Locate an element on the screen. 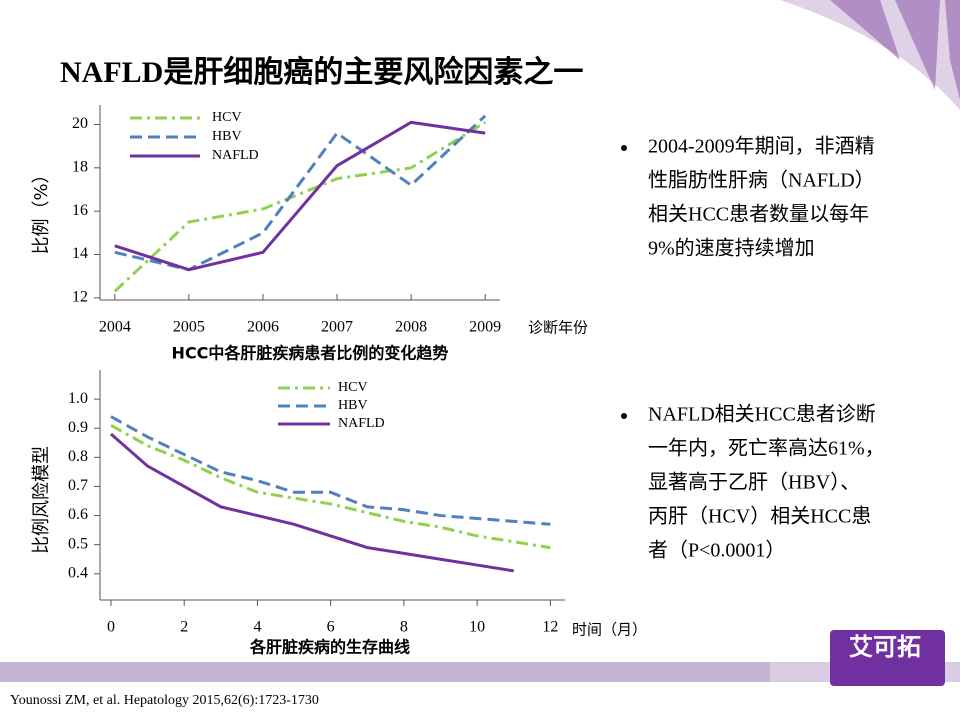 The height and width of the screenshot is (720, 960). chart-caption: 各肝脏疾病的生存曲线 is located at coordinates (329, 647).